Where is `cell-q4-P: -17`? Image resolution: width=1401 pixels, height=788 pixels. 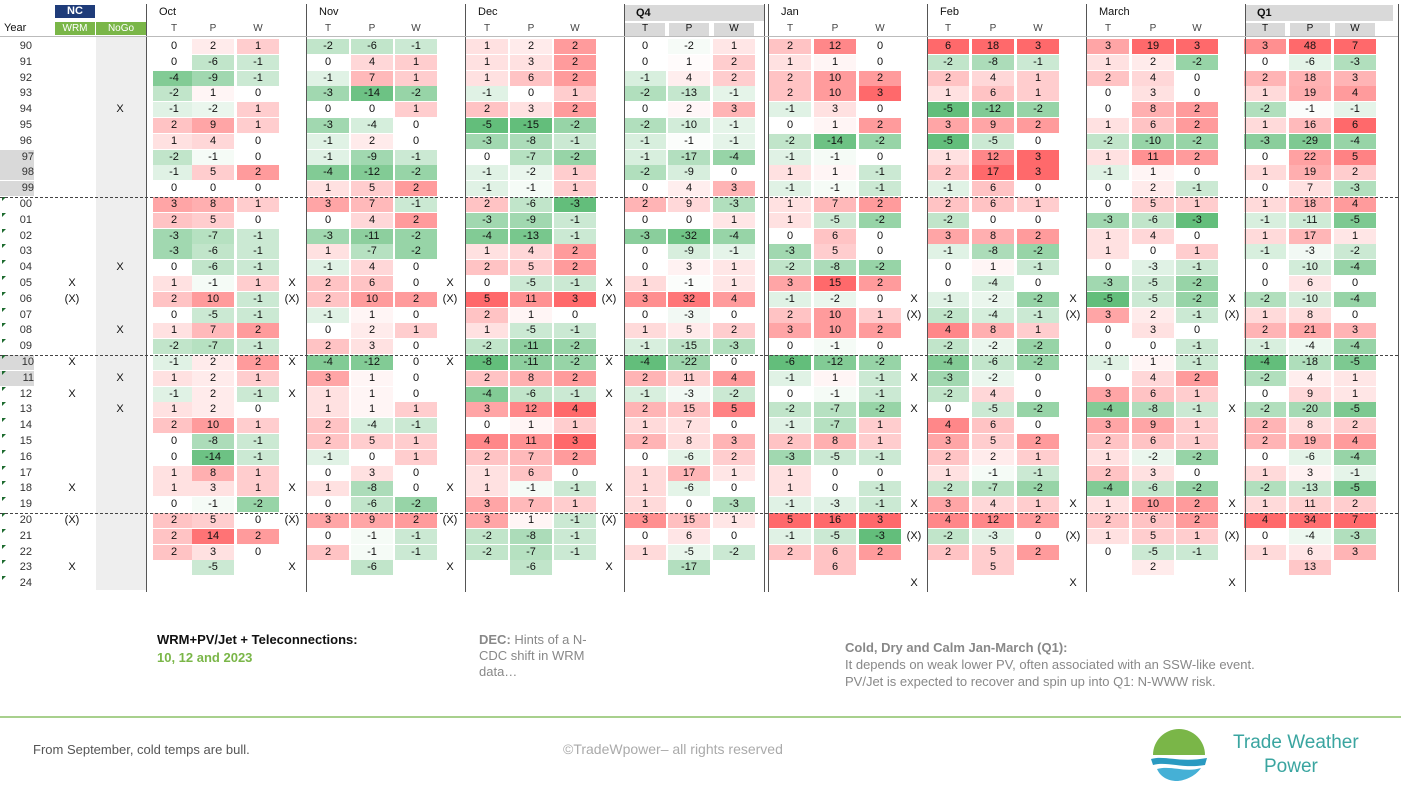 cell-q4-P: -17 is located at coordinates (689, 568).